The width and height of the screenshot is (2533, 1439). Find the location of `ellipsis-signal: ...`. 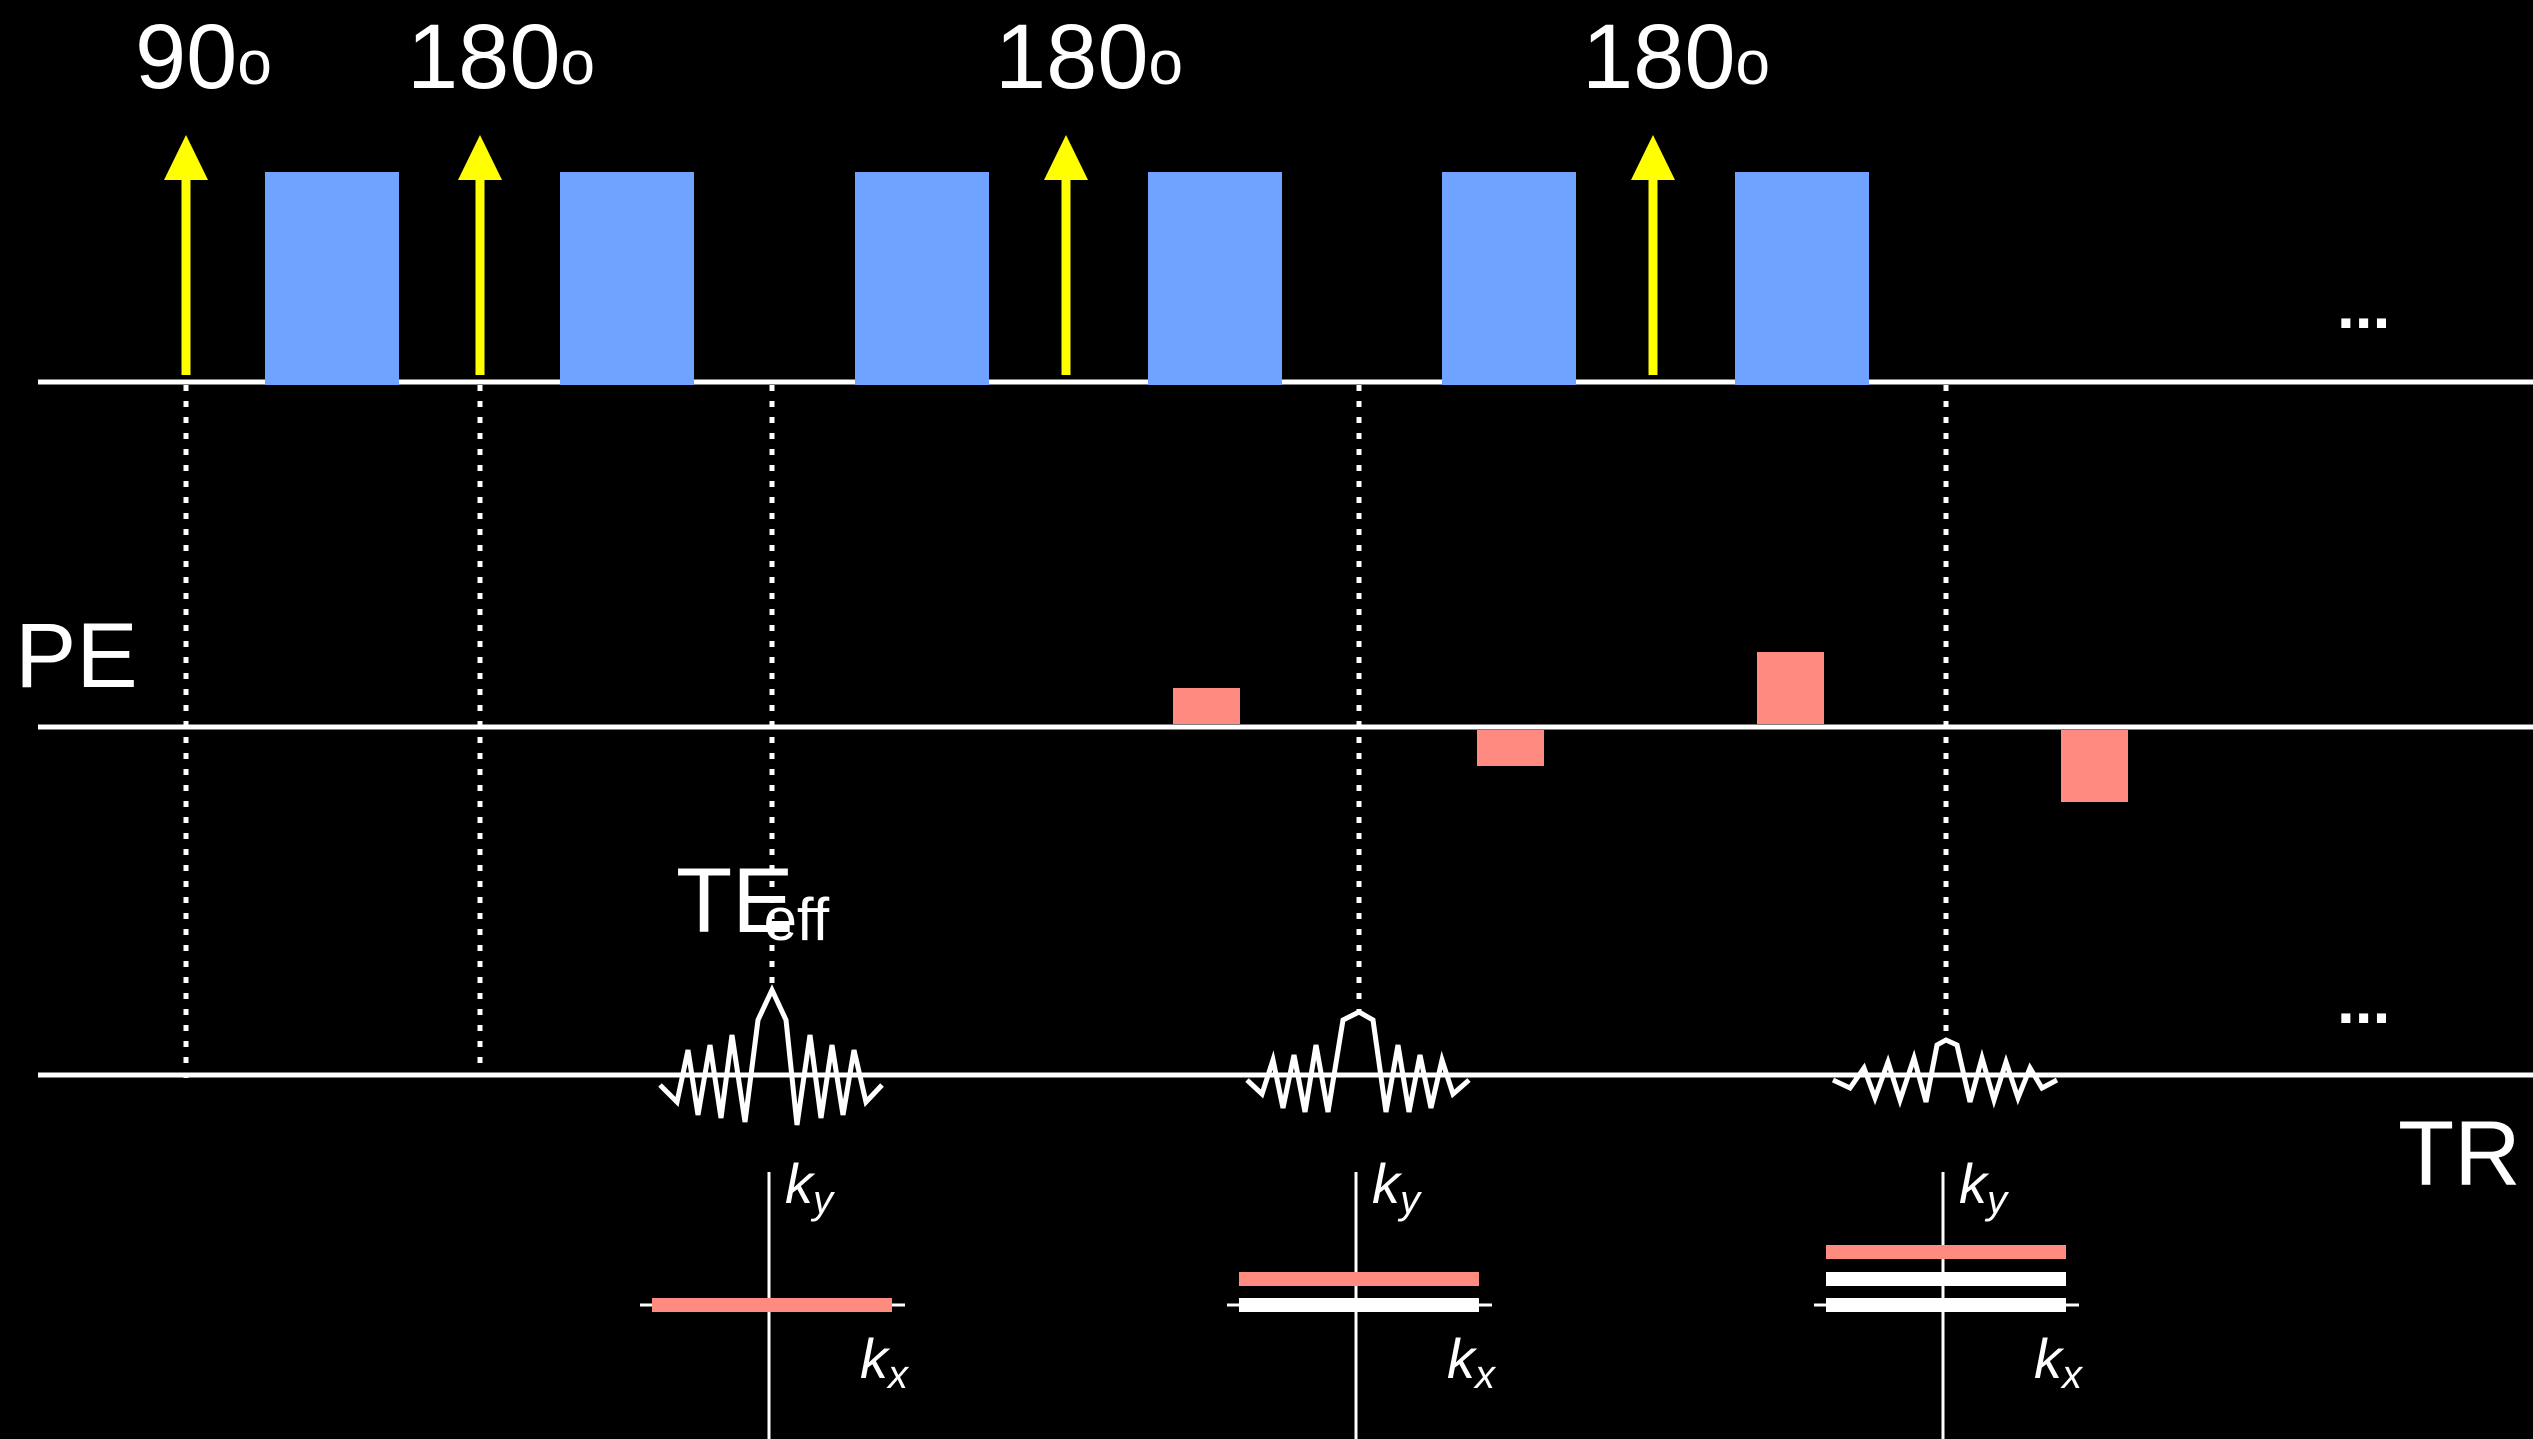

ellipsis-signal: ... is located at coordinates (2363, 1001).